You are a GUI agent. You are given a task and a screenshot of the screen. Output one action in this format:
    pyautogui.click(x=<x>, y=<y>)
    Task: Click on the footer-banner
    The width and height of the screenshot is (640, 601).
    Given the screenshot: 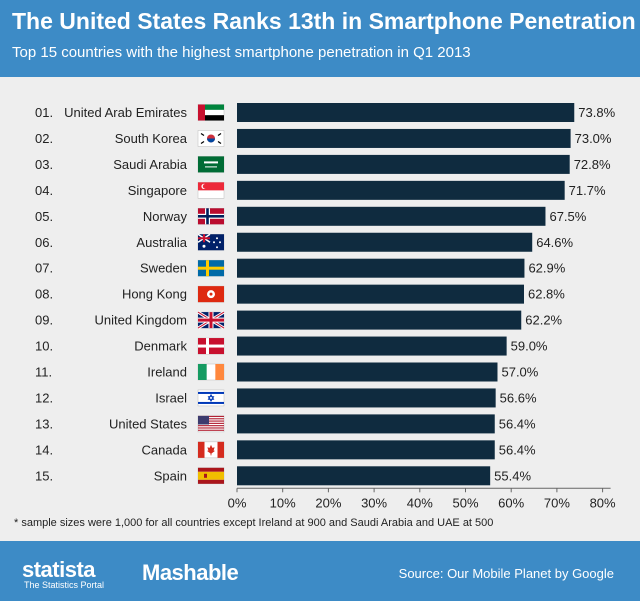 What is the action you would take?
    pyautogui.click(x=320, y=571)
    